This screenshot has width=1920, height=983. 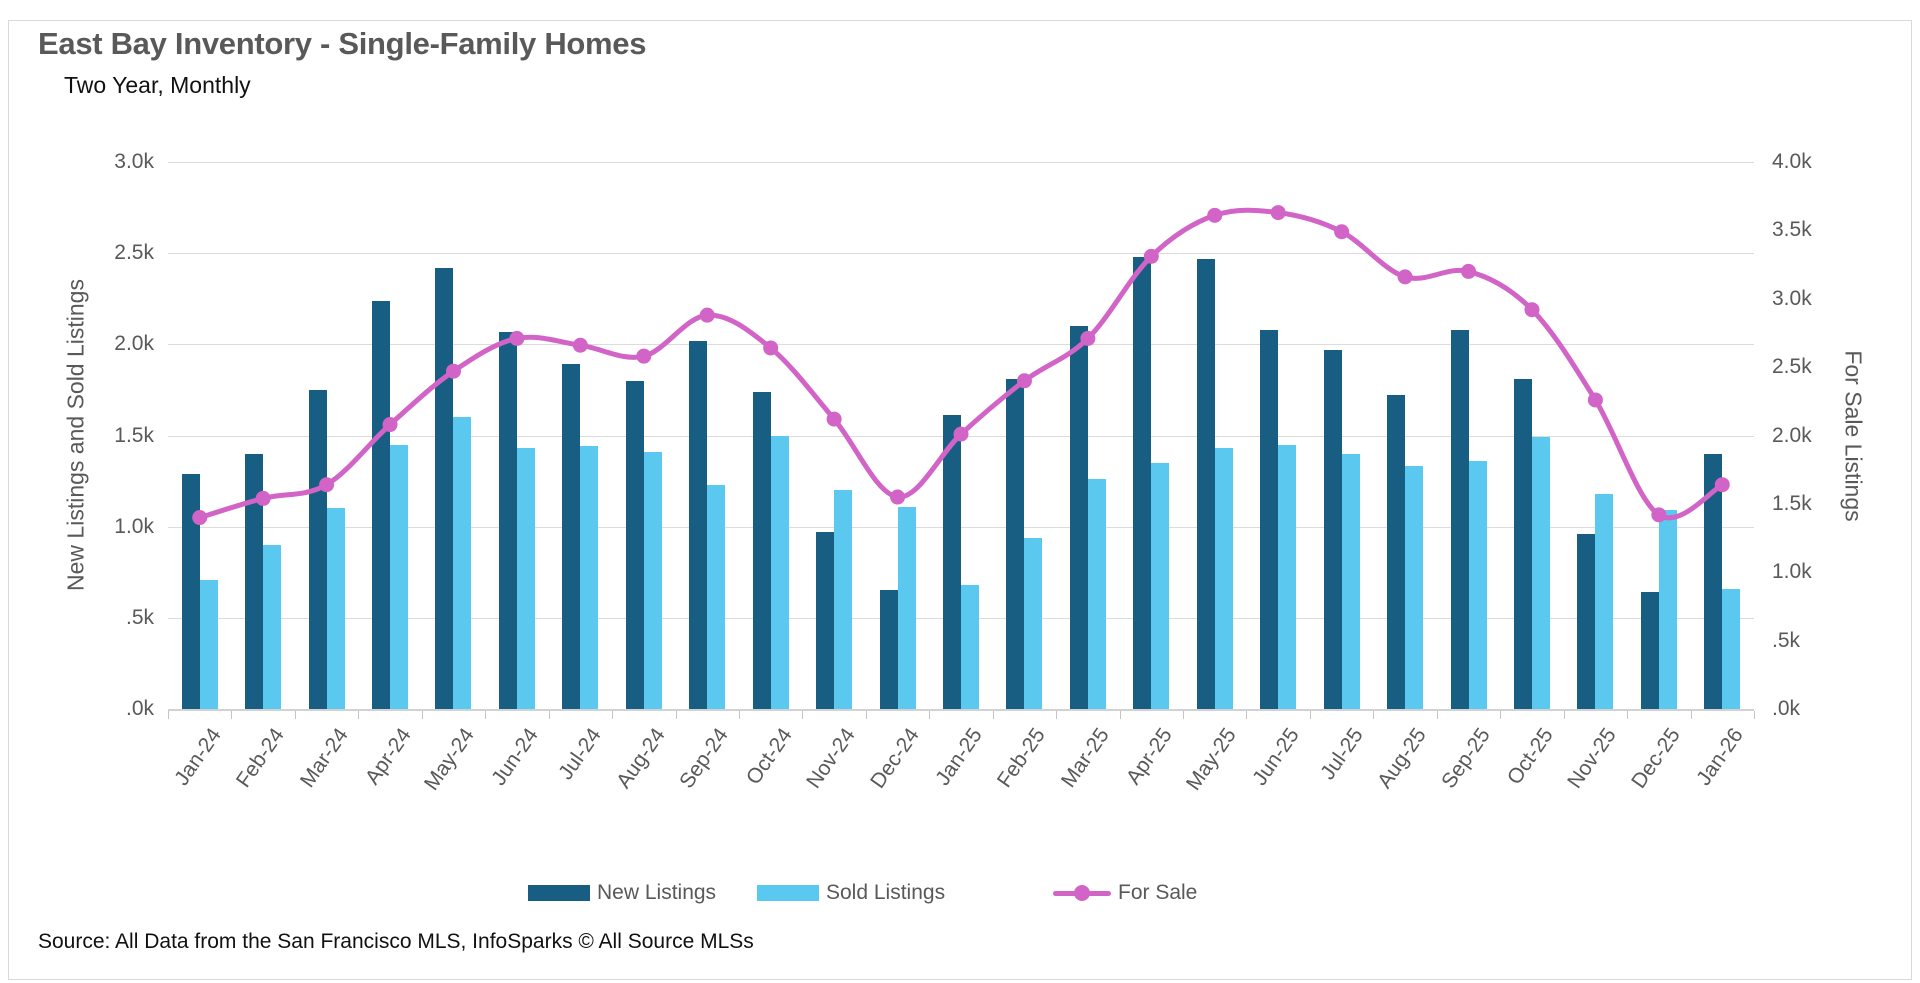 I want to click on y-axis-tick-label-right: 2.5k, so click(x=1792, y=367).